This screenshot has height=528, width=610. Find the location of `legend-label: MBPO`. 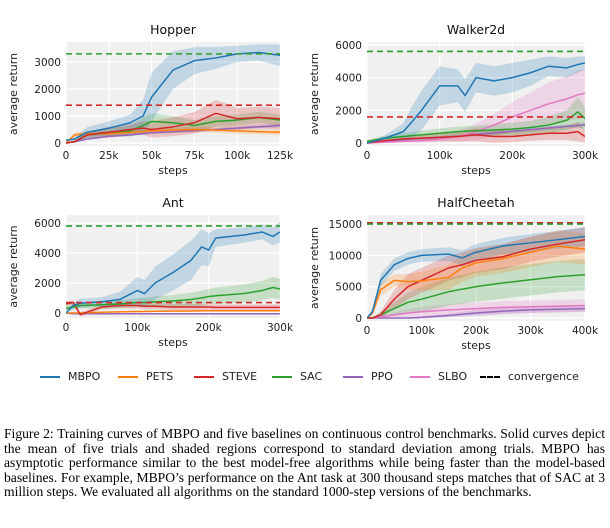

legend-label: MBPO is located at coordinates (84, 376).